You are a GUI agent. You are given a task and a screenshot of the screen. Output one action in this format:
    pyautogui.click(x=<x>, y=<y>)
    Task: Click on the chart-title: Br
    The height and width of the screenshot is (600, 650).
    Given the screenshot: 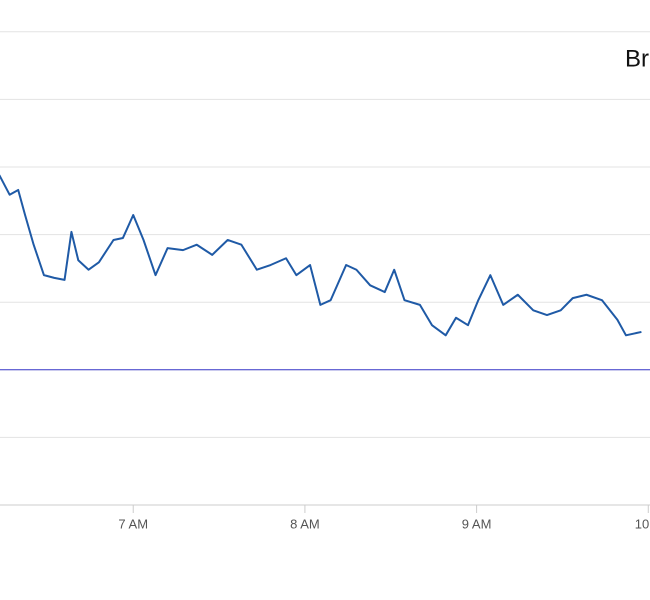 What is the action you would take?
    pyautogui.click(x=637, y=58)
    